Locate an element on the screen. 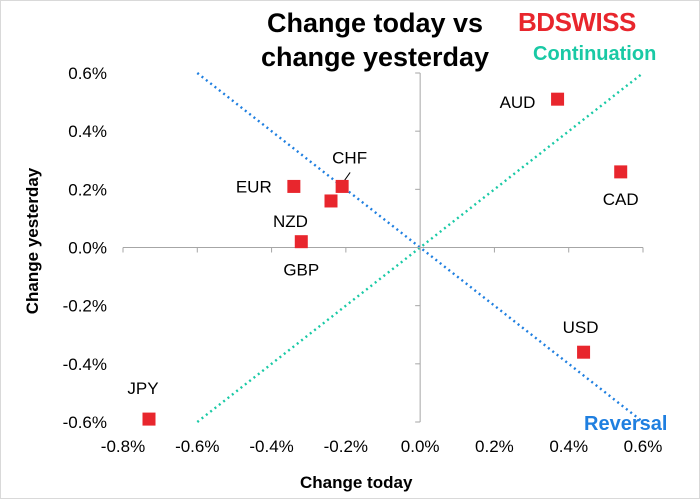 Image resolution: width=700 pixels, height=499 pixels. data-point-usd is located at coordinates (584, 352).